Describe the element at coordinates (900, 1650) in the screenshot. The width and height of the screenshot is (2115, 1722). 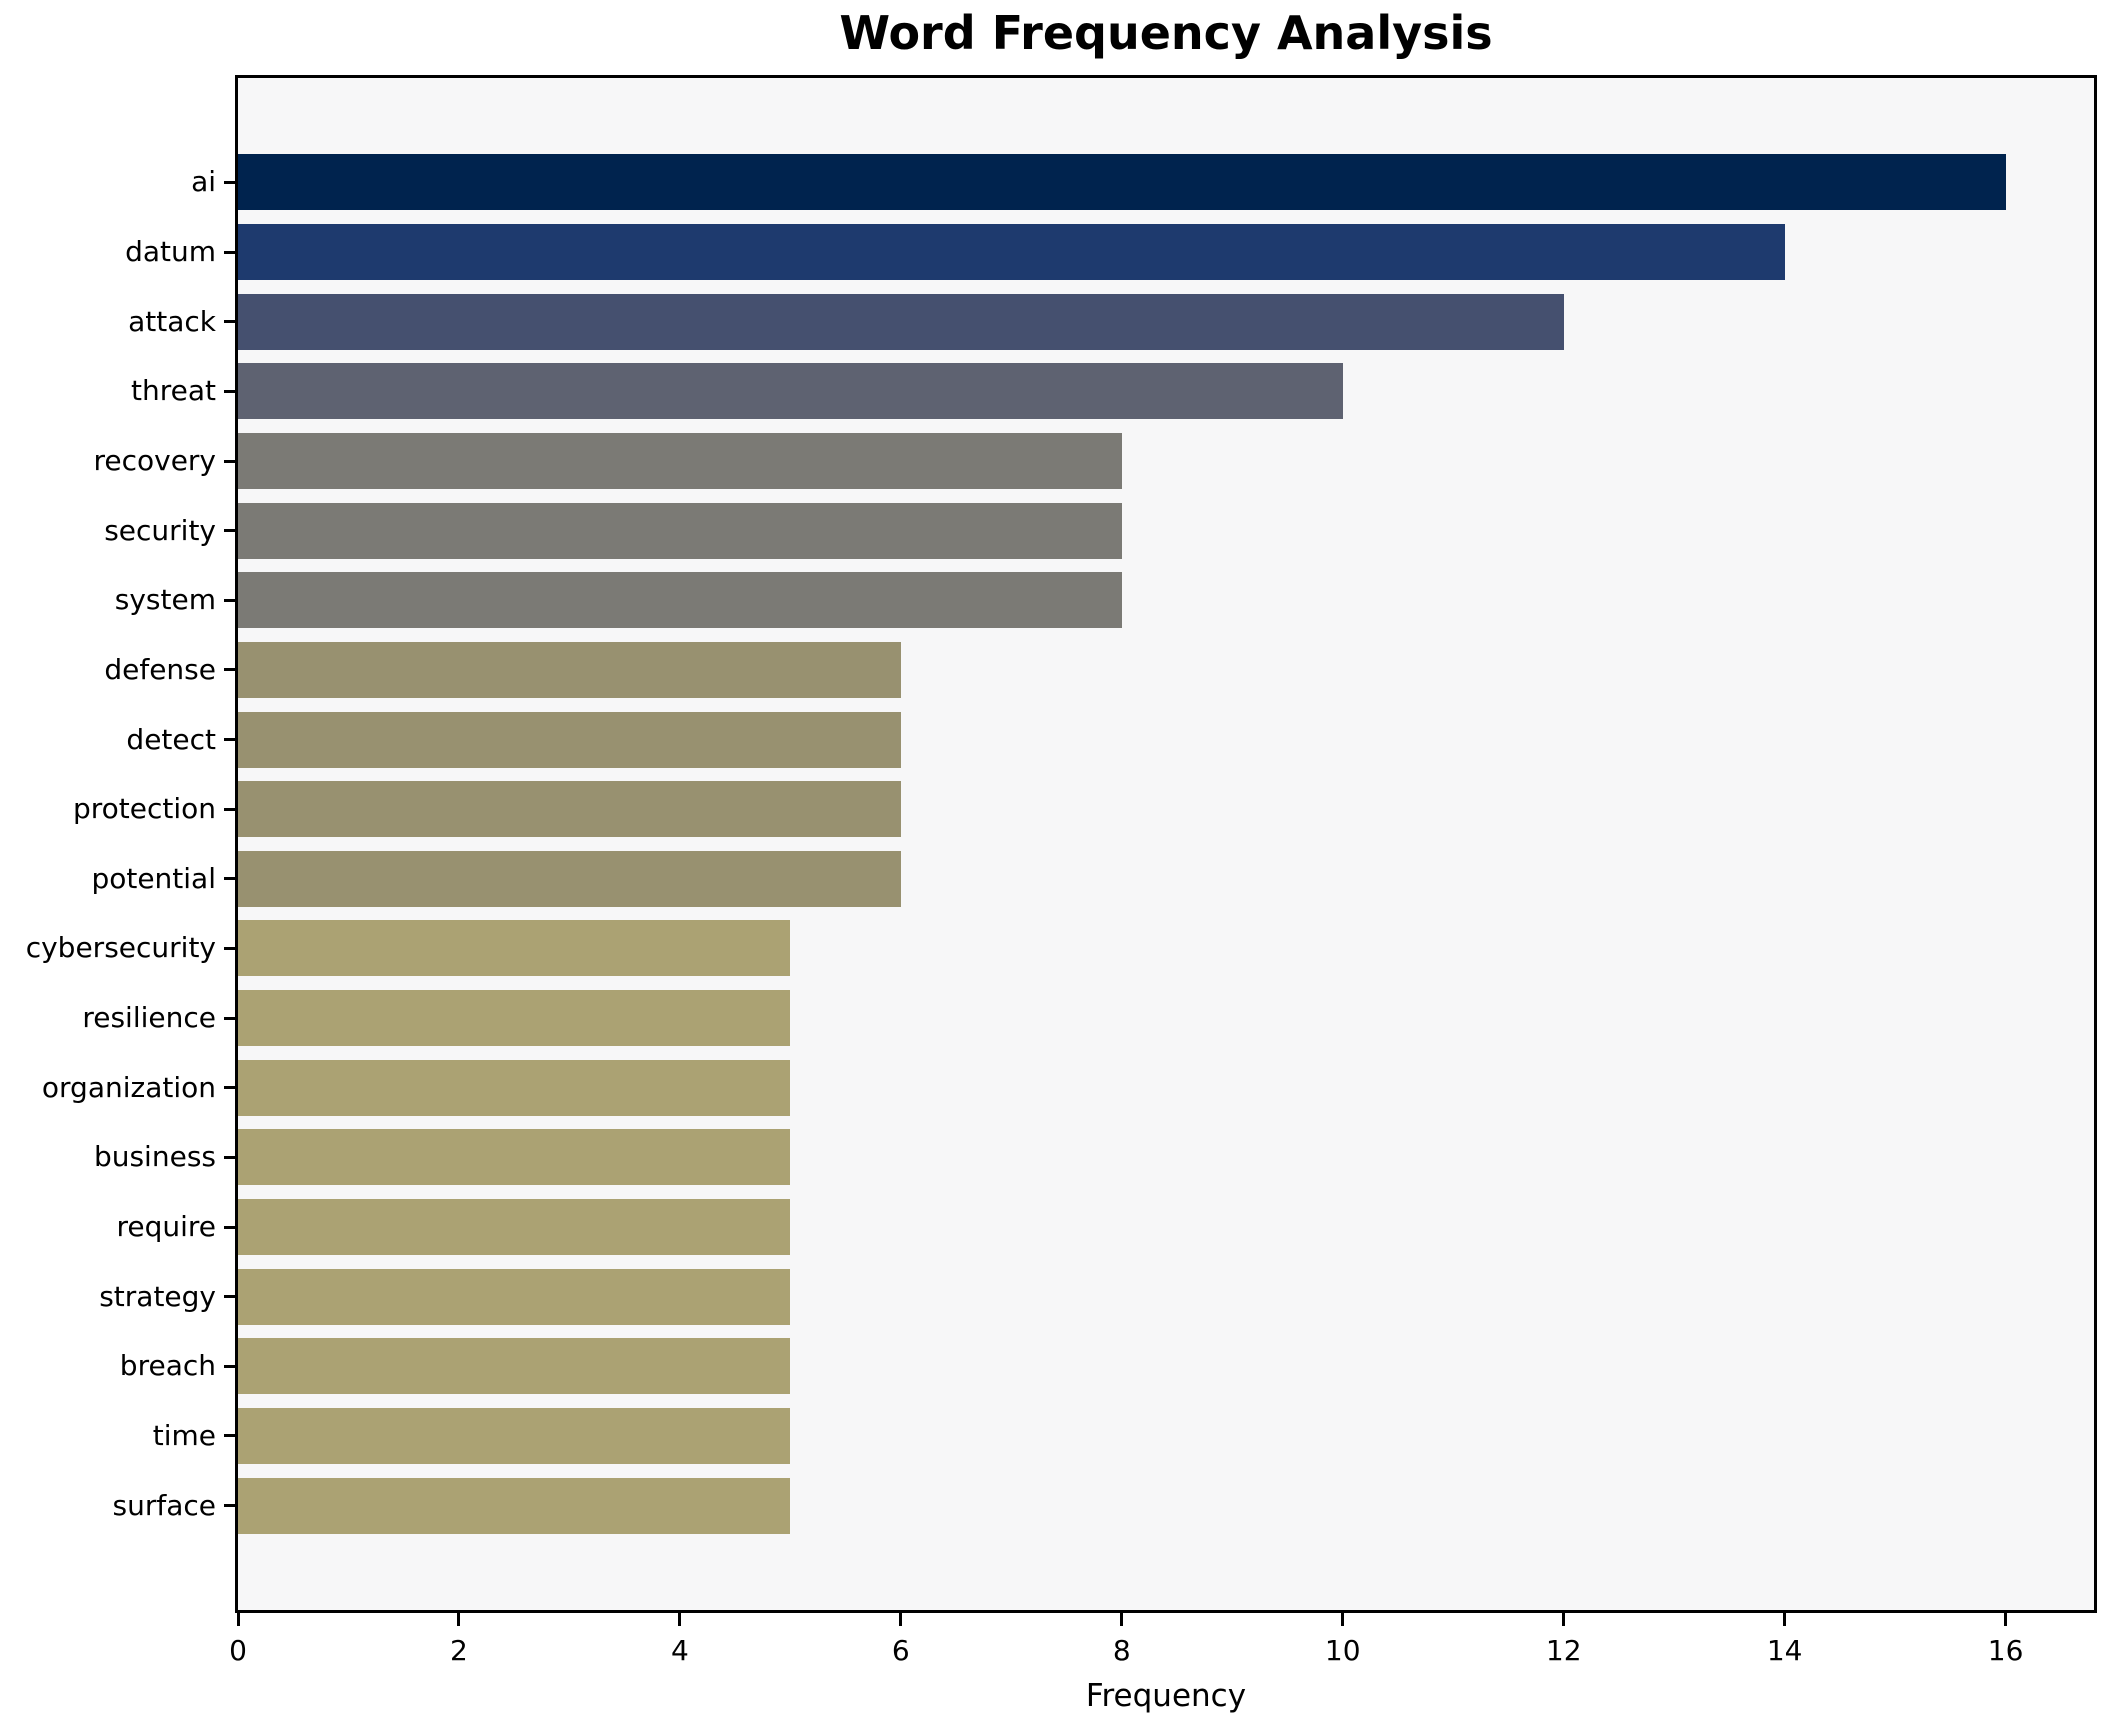
I see `x-tick-label-6: 6` at that location.